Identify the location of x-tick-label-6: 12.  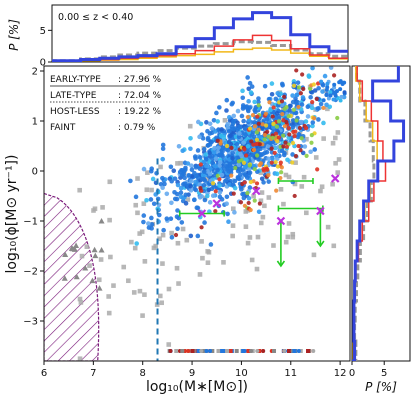
(340, 373).